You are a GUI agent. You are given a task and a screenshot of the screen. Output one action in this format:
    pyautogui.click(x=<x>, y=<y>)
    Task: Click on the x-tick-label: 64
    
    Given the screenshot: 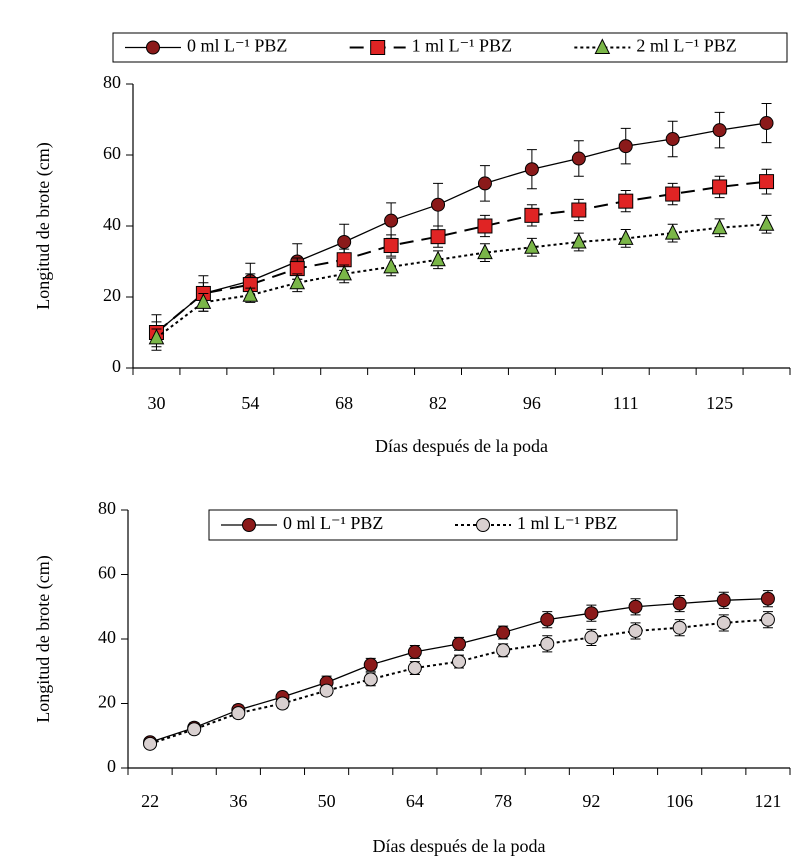 What is the action you would take?
    pyautogui.click(x=415, y=801)
    